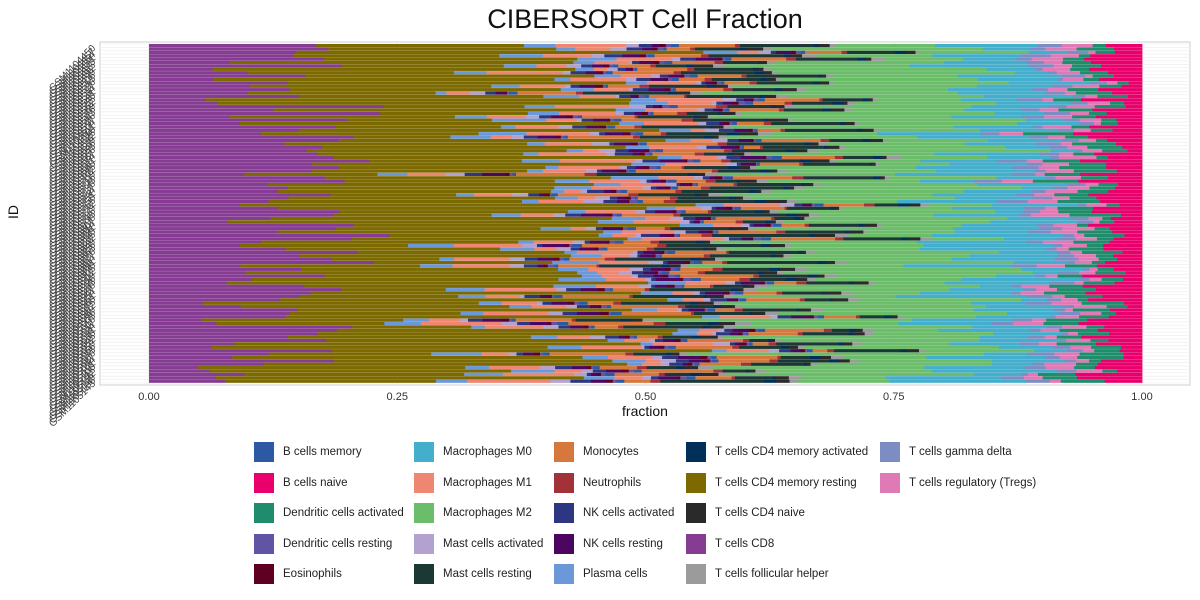 This screenshot has height=600, width=1200. I want to click on legend-label: Dendritic cells resting, so click(338, 544).